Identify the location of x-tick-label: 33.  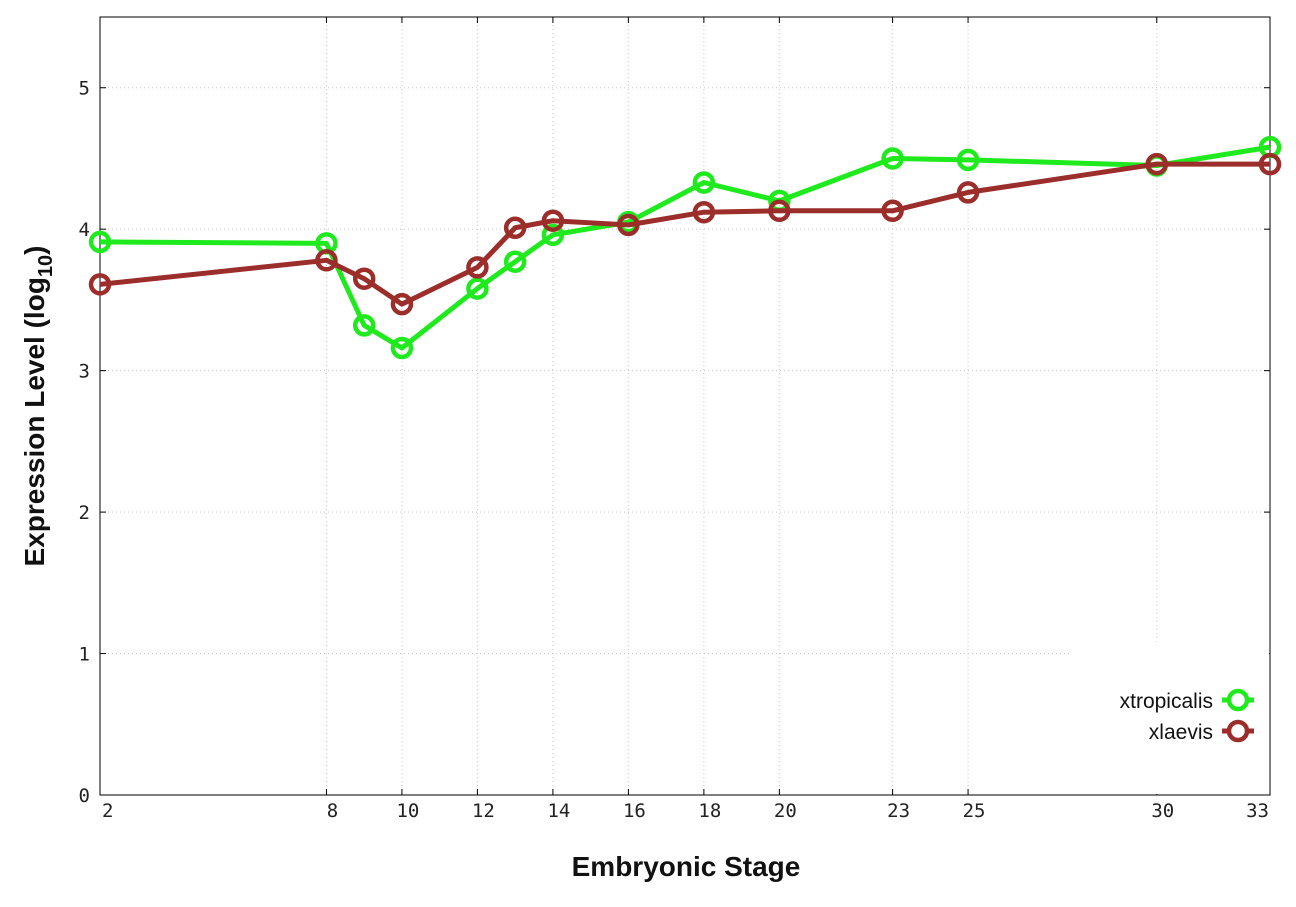
(1257, 811).